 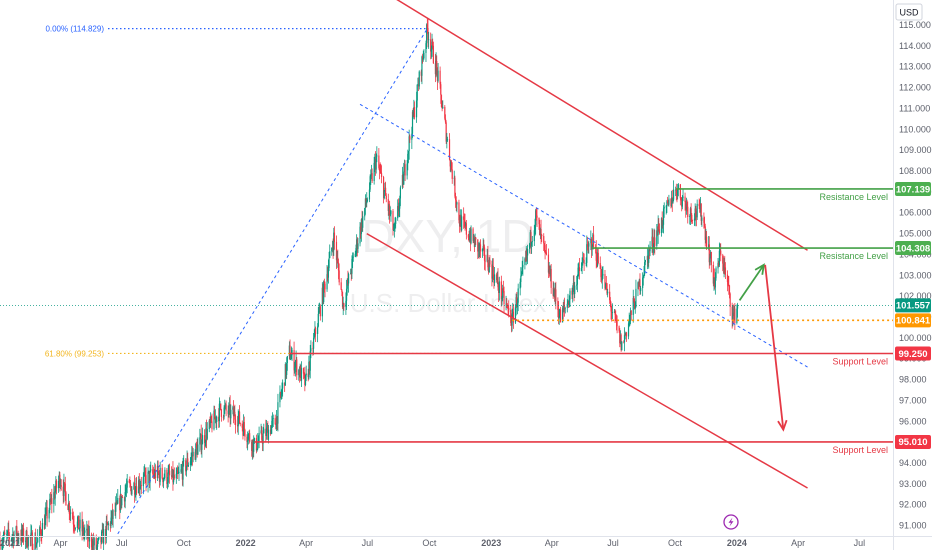 I want to click on x-tick-label: 2024, so click(x=737, y=543).